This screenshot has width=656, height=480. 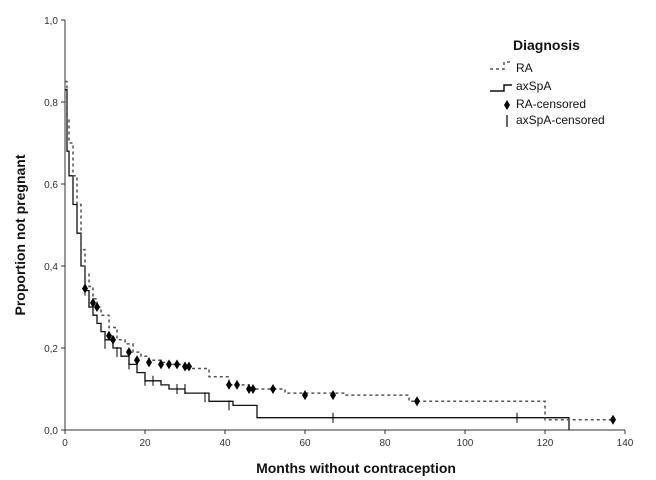 I want to click on y-tick-label: 0,0, so click(x=51, y=431).